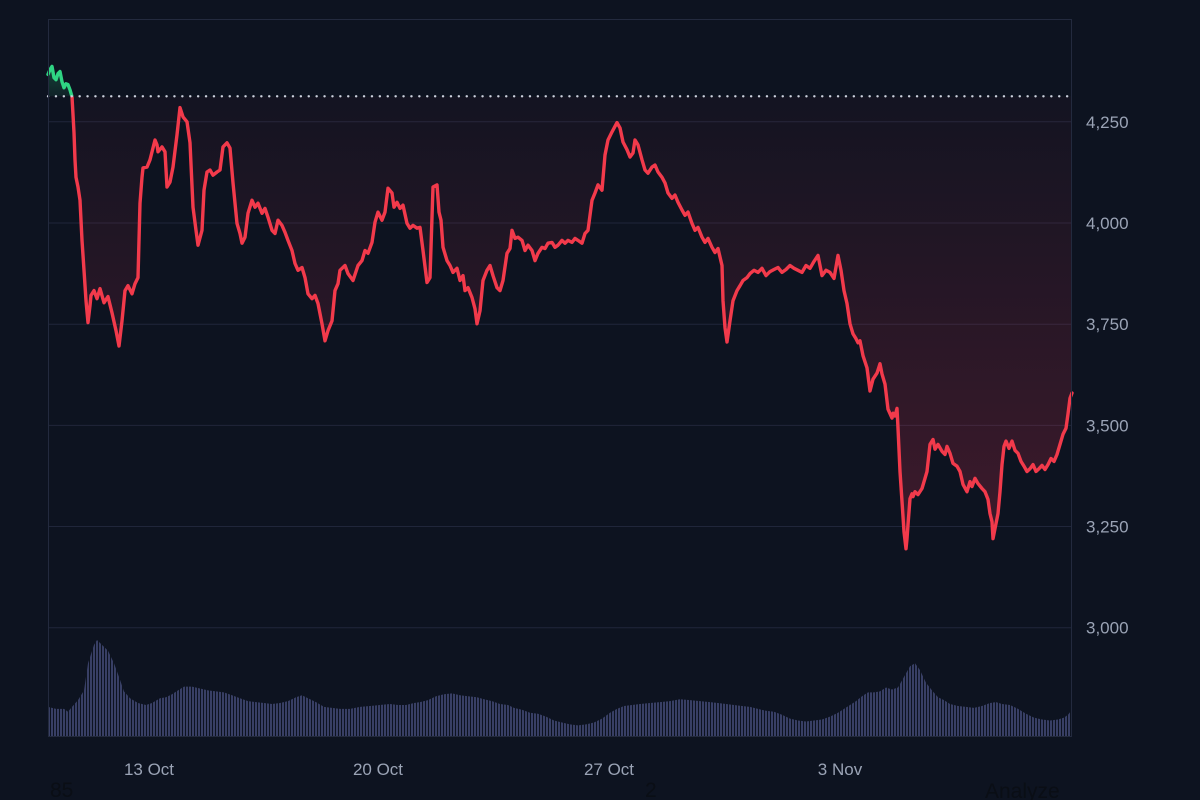 The image size is (1200, 800). Describe the element at coordinates (378, 769) in the screenshot. I see `x-tick-label: 20 Oct` at that location.